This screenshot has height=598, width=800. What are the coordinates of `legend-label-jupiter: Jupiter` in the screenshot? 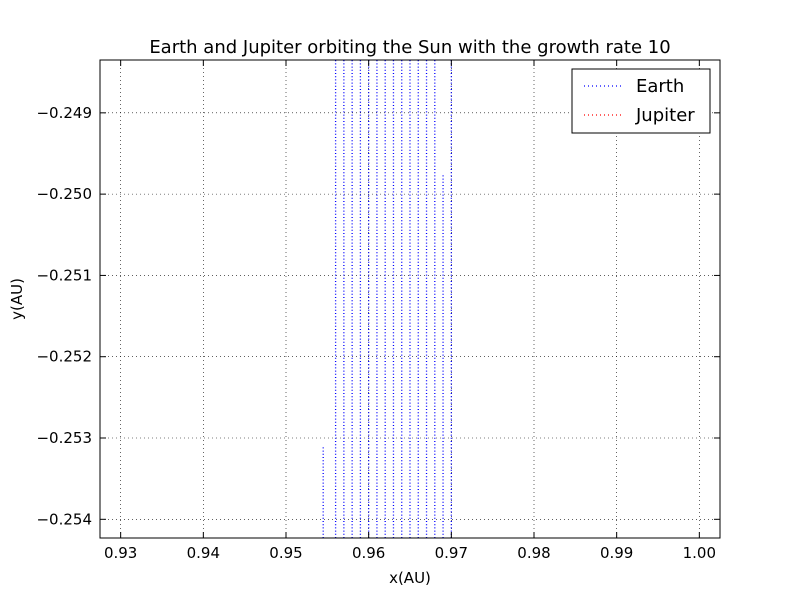 It's located at (665, 115).